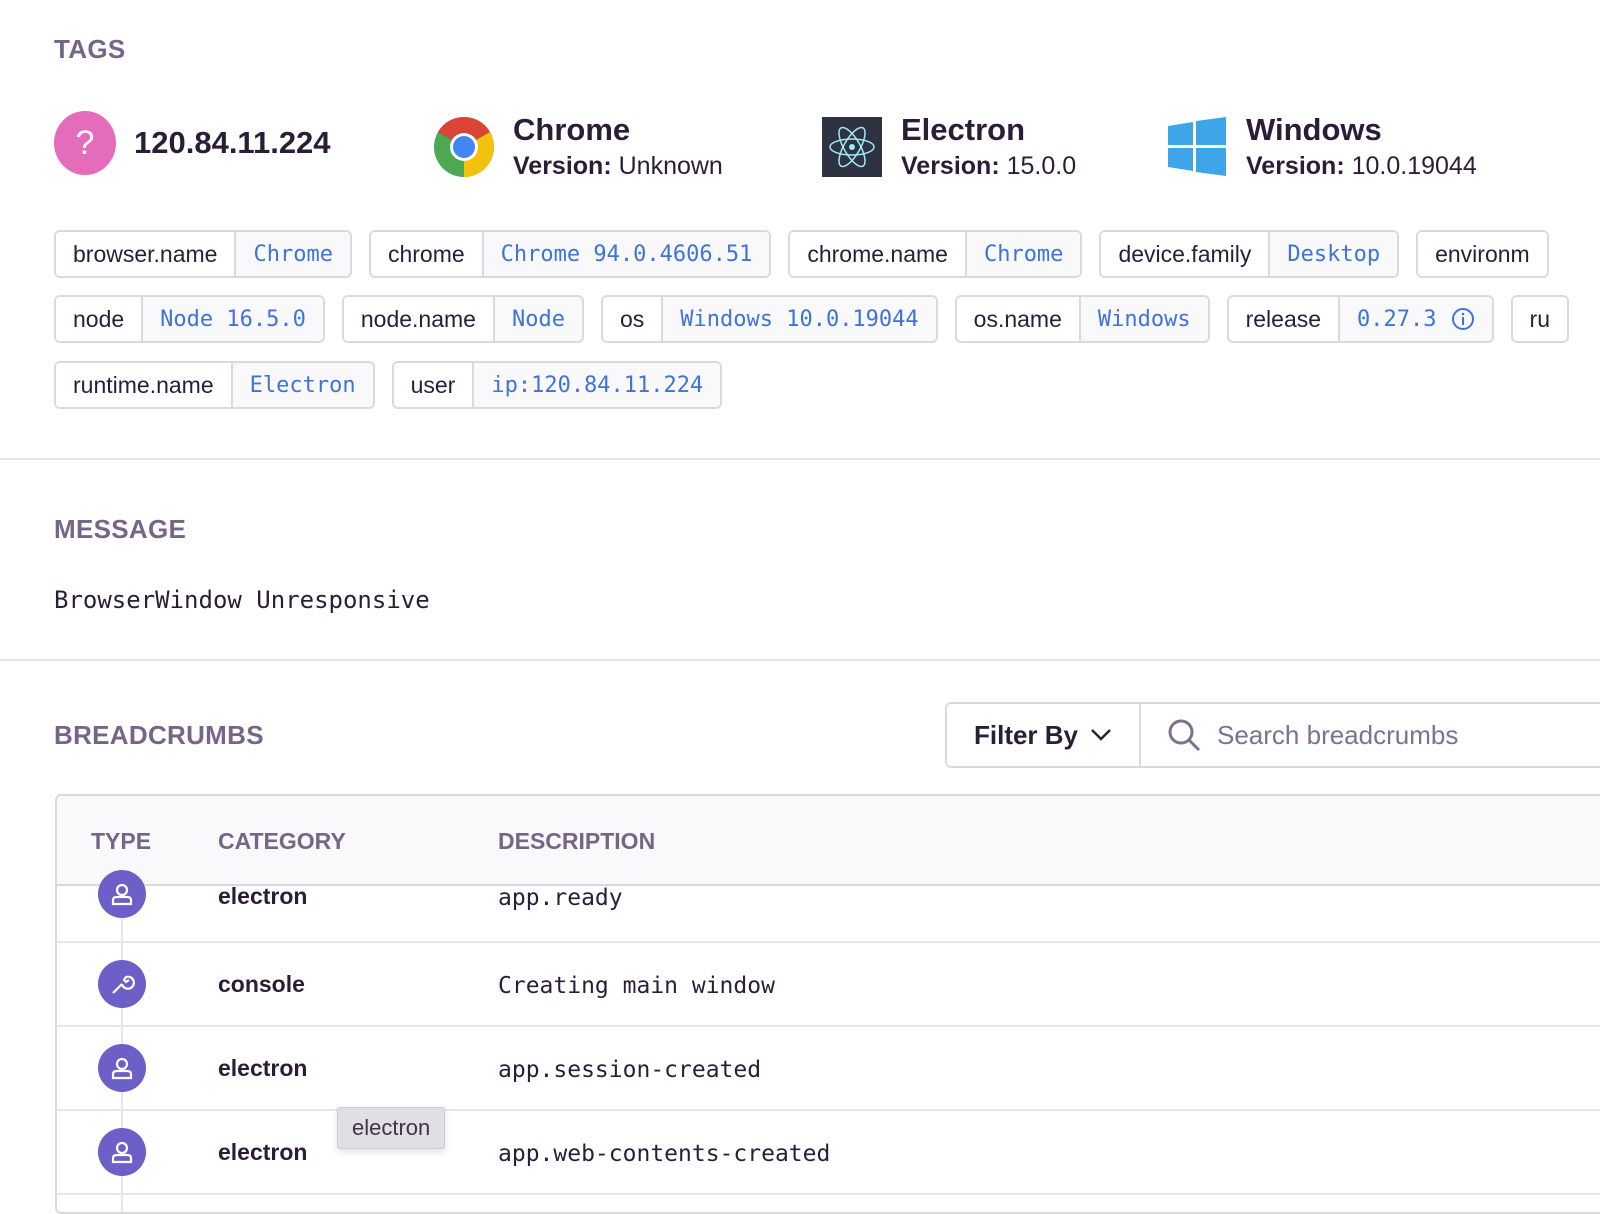 This screenshot has width=1600, height=1214. I want to click on tag-value: ip:120.84.11.224, so click(596, 385).